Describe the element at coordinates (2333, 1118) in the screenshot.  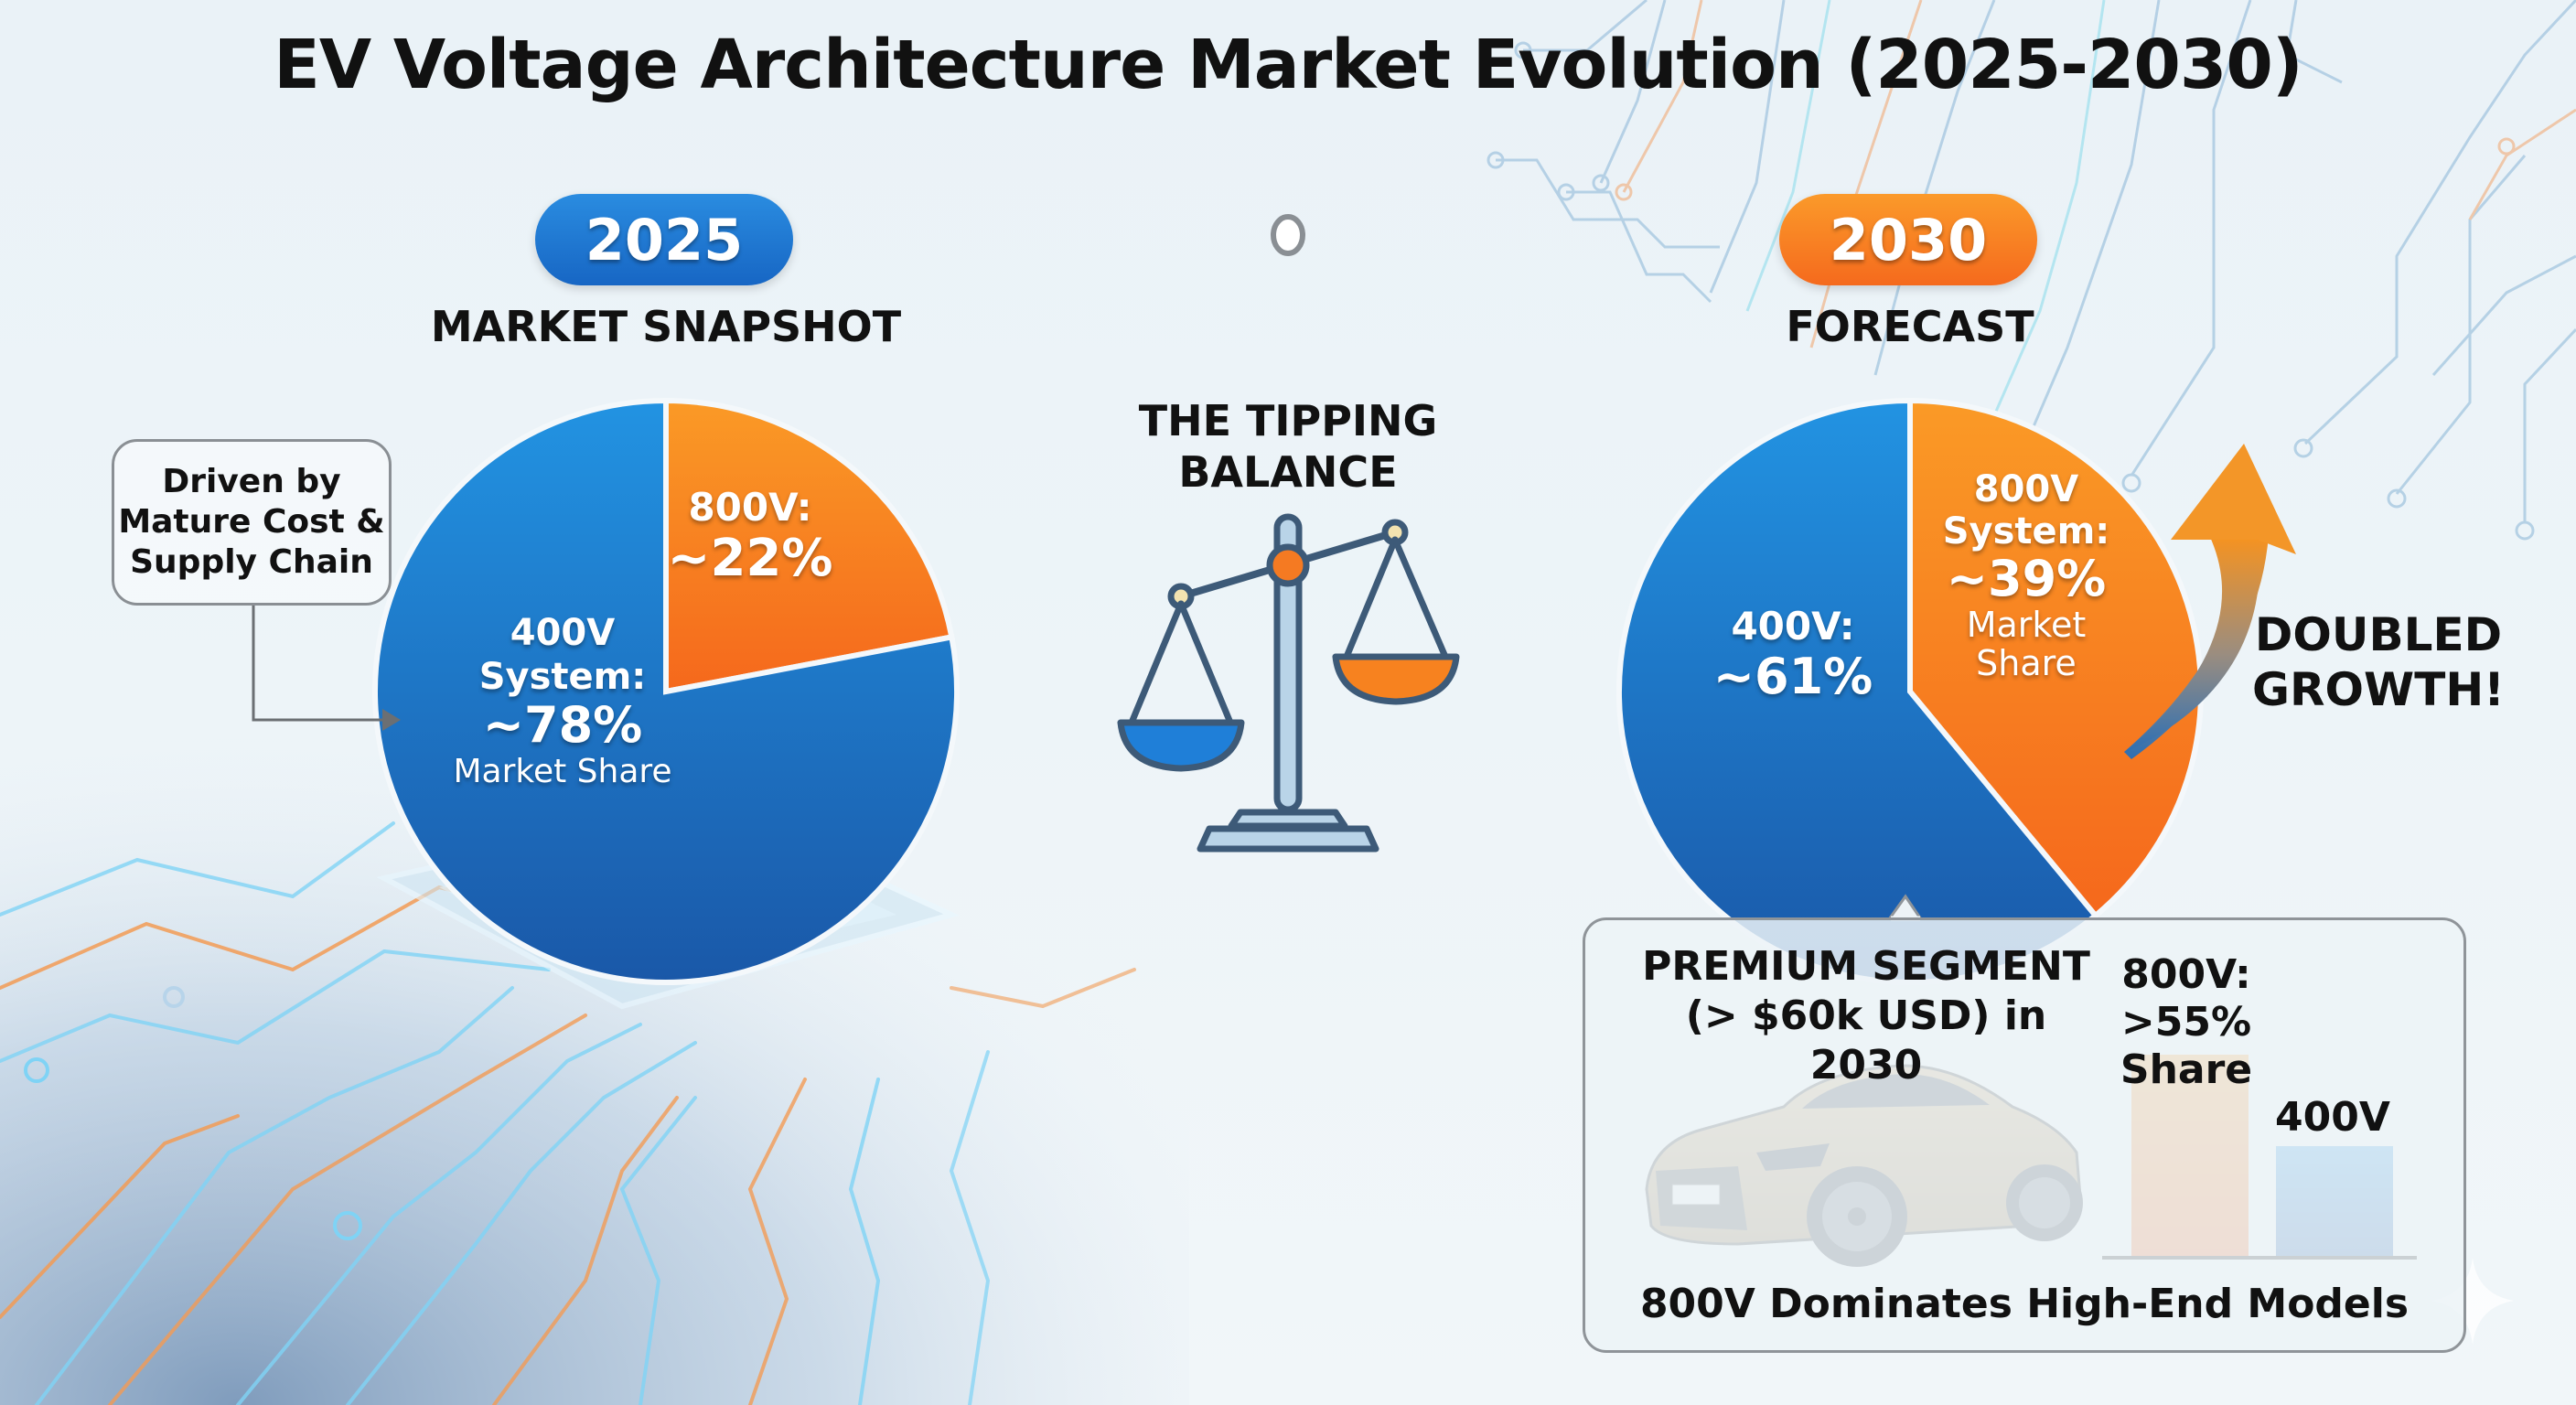
I see `bar-400v-label: 400V` at that location.